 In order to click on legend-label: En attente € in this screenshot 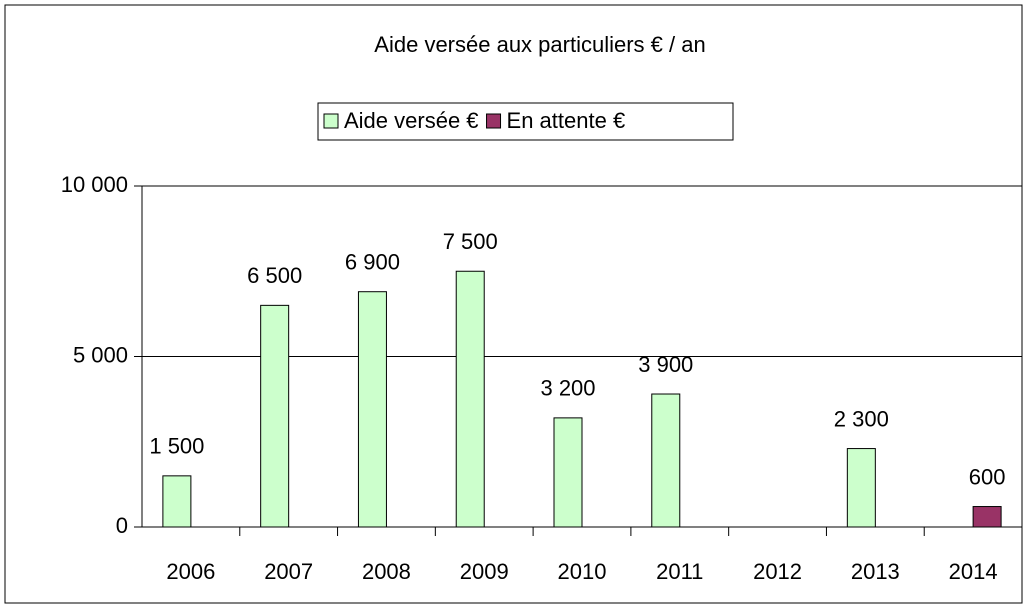, I will do `click(566, 120)`.